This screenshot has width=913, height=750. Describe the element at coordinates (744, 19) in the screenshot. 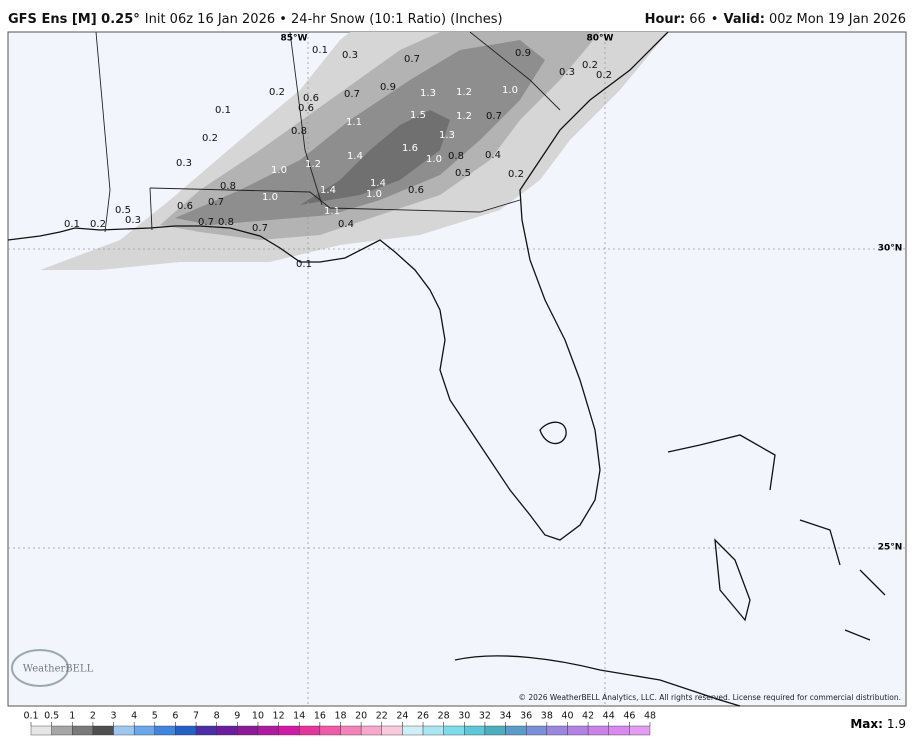

I see `valid-label: Valid:` at that location.